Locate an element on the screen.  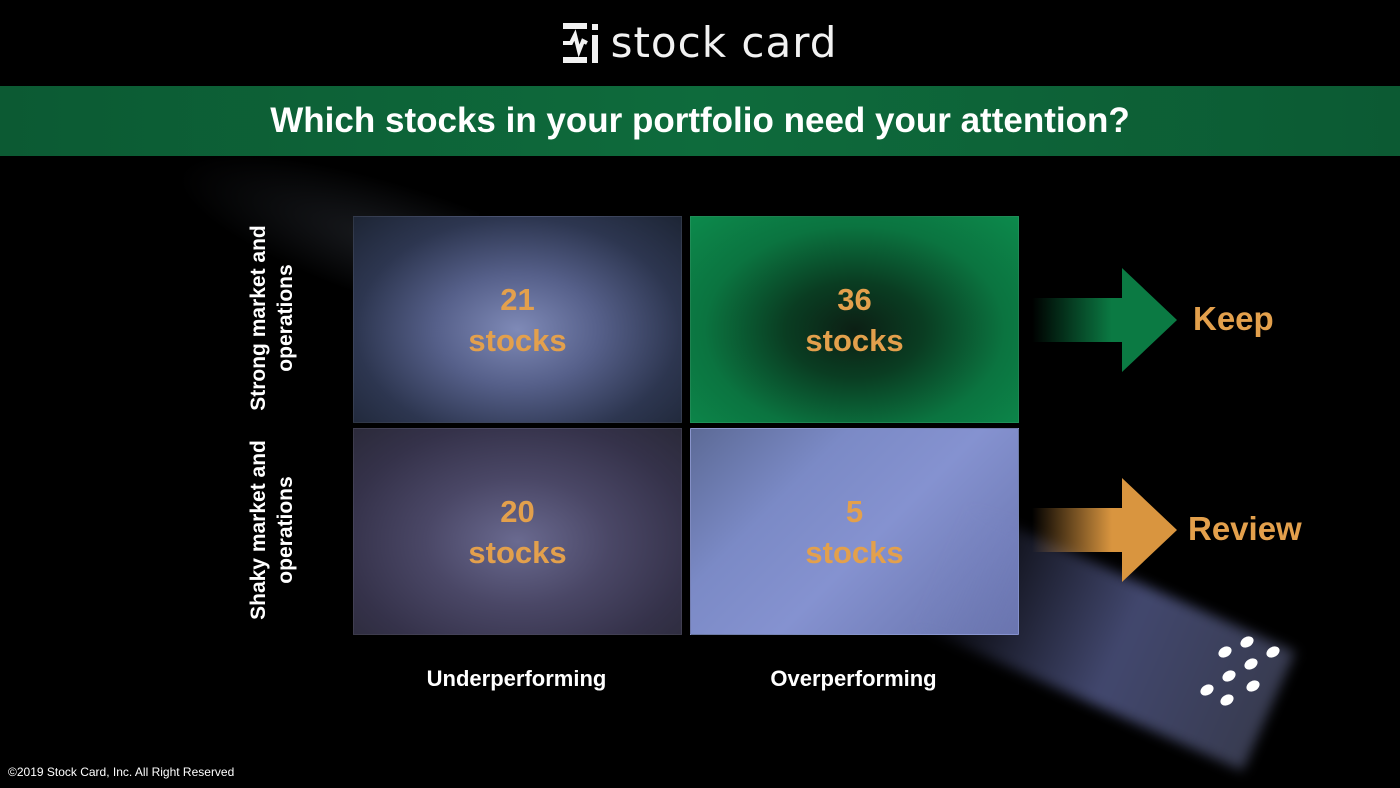
logo-text: stock card is located at coordinates (724, 42).